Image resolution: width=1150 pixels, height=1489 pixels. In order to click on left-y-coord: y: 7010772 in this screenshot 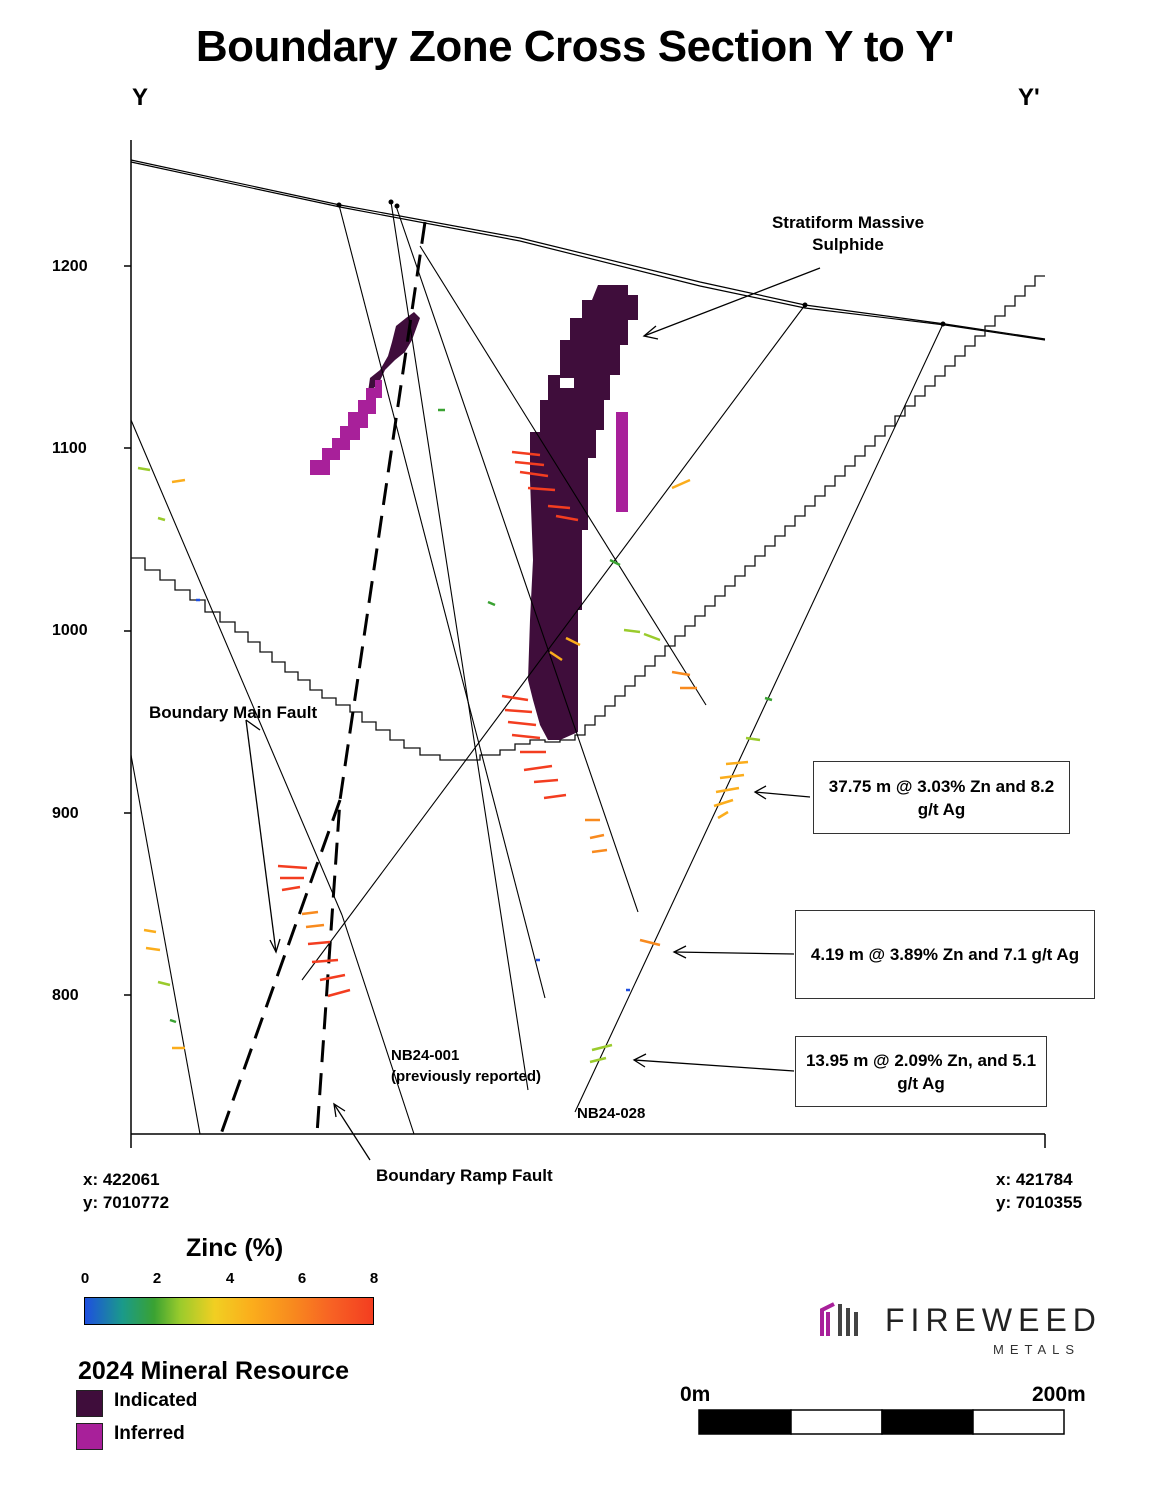, I will do `click(126, 1202)`.